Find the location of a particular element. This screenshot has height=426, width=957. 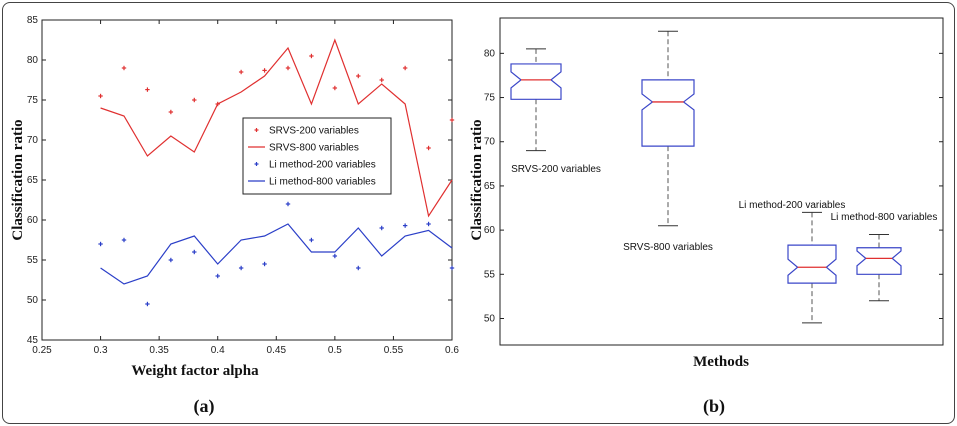

panel-b-ytick-label: 55 is located at coordinates (490, 274).